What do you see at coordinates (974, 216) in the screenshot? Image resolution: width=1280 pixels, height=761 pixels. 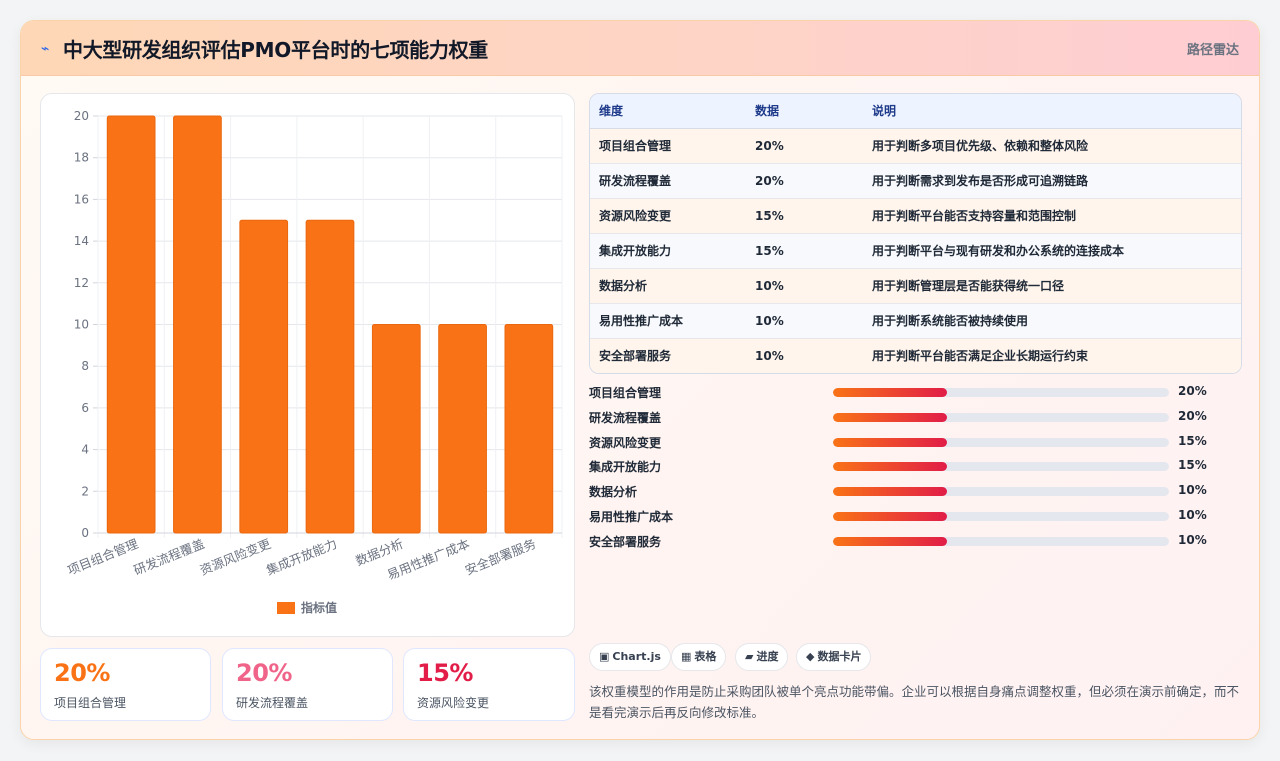 I see `table-cell: 用于判断平台能否支持容量和范围控制` at bounding box center [974, 216].